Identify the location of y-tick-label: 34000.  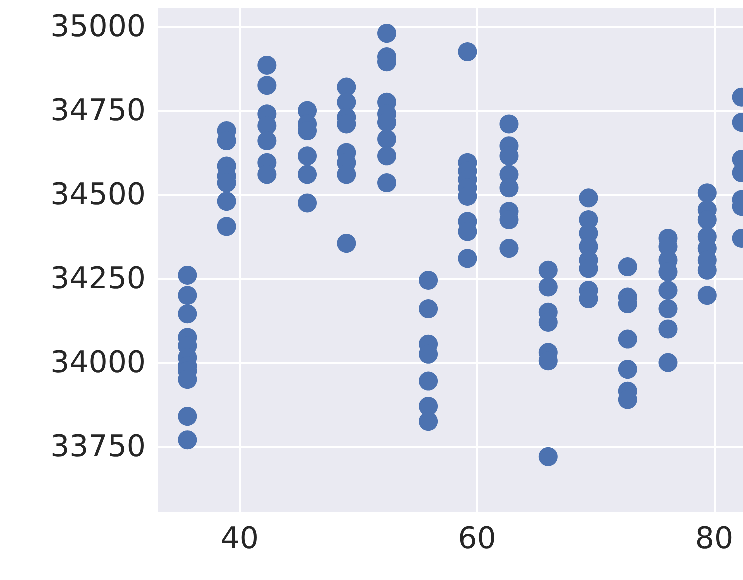
(98, 362).